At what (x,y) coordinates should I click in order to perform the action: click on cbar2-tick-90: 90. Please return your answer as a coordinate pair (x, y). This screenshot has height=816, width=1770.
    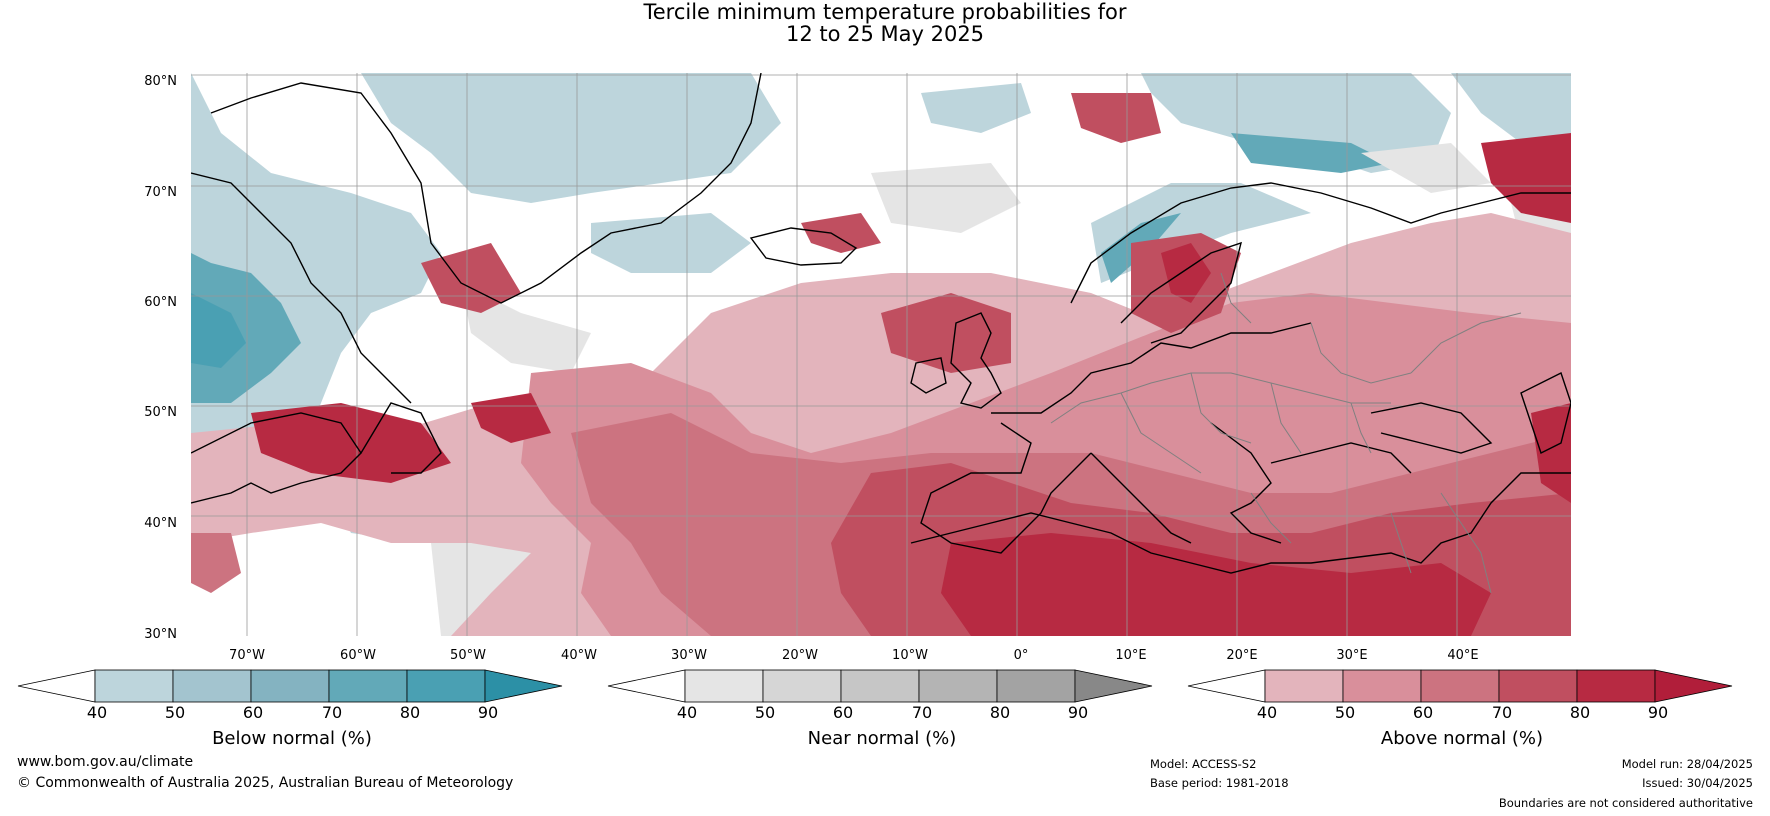
    Looking at the image, I should click on (1658, 712).